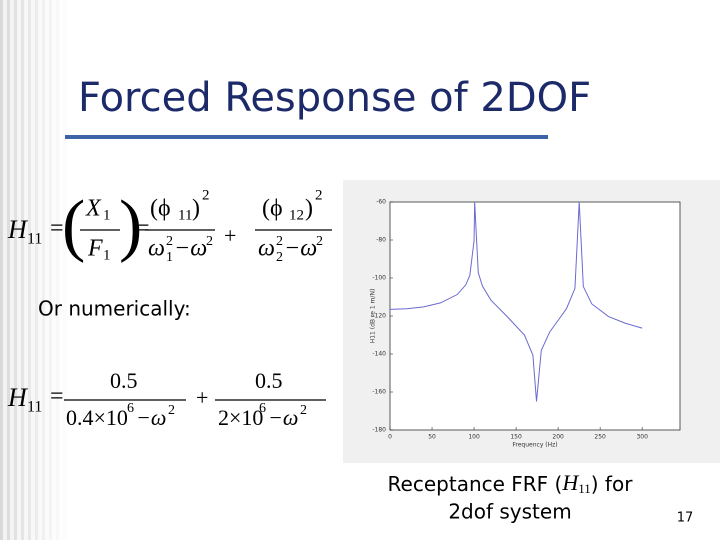 The image size is (720, 540). Describe the element at coordinates (570, 482) in the screenshot. I see `caption-symbol: H` at that location.